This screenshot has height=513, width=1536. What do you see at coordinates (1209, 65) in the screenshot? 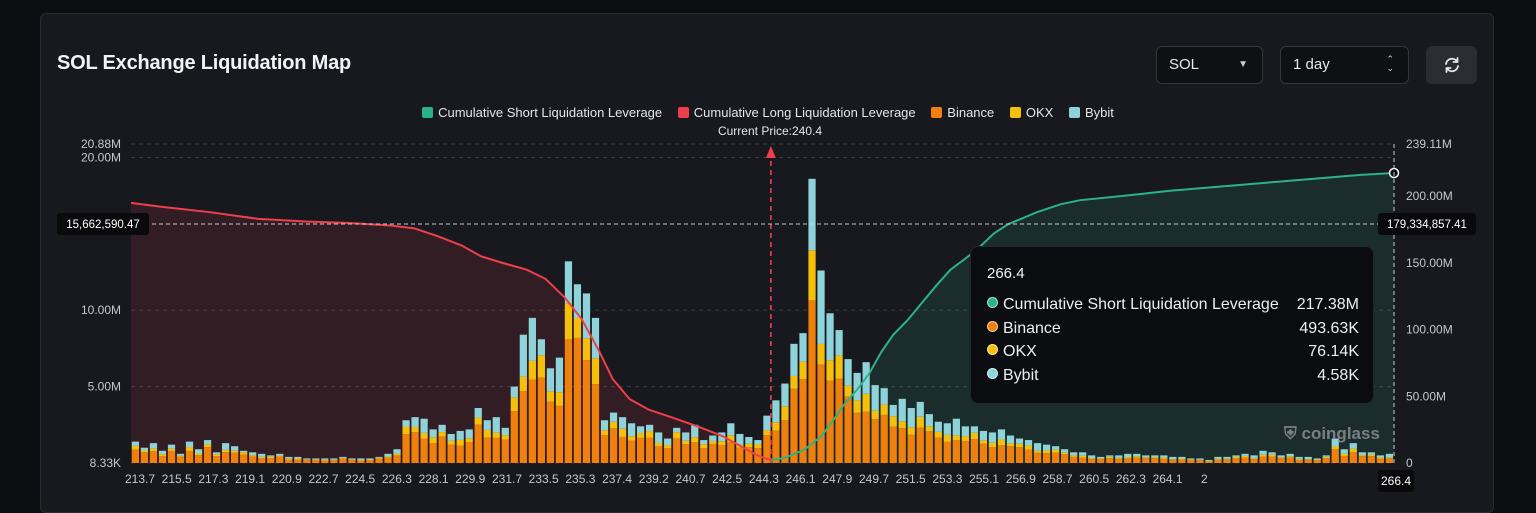
I see `coin-select: SOL ▼` at bounding box center [1209, 65].